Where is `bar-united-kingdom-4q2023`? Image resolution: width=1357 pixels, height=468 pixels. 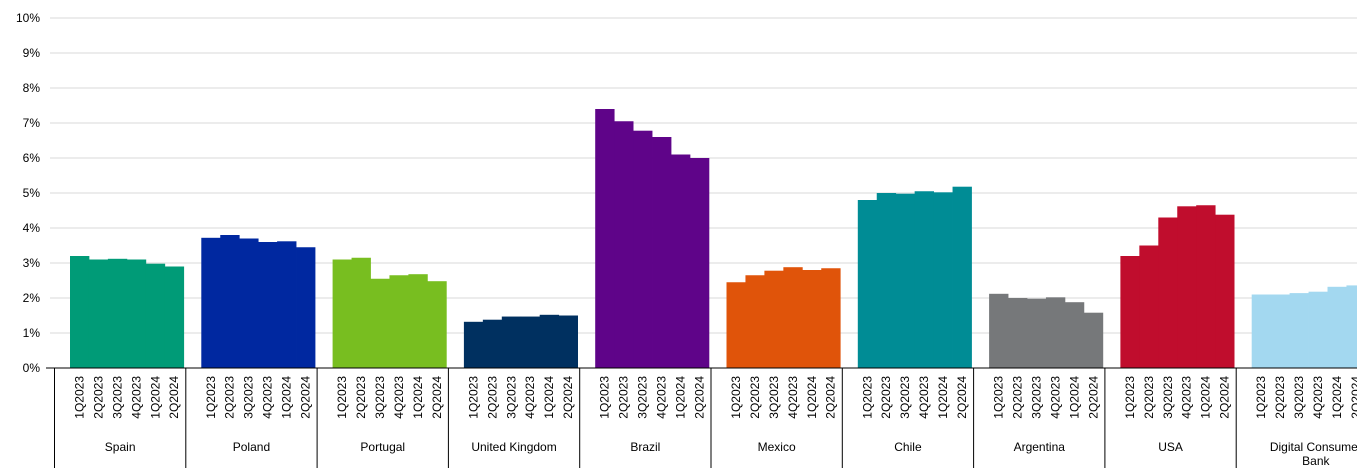 bar-united-kingdom-4q2023 is located at coordinates (530, 342).